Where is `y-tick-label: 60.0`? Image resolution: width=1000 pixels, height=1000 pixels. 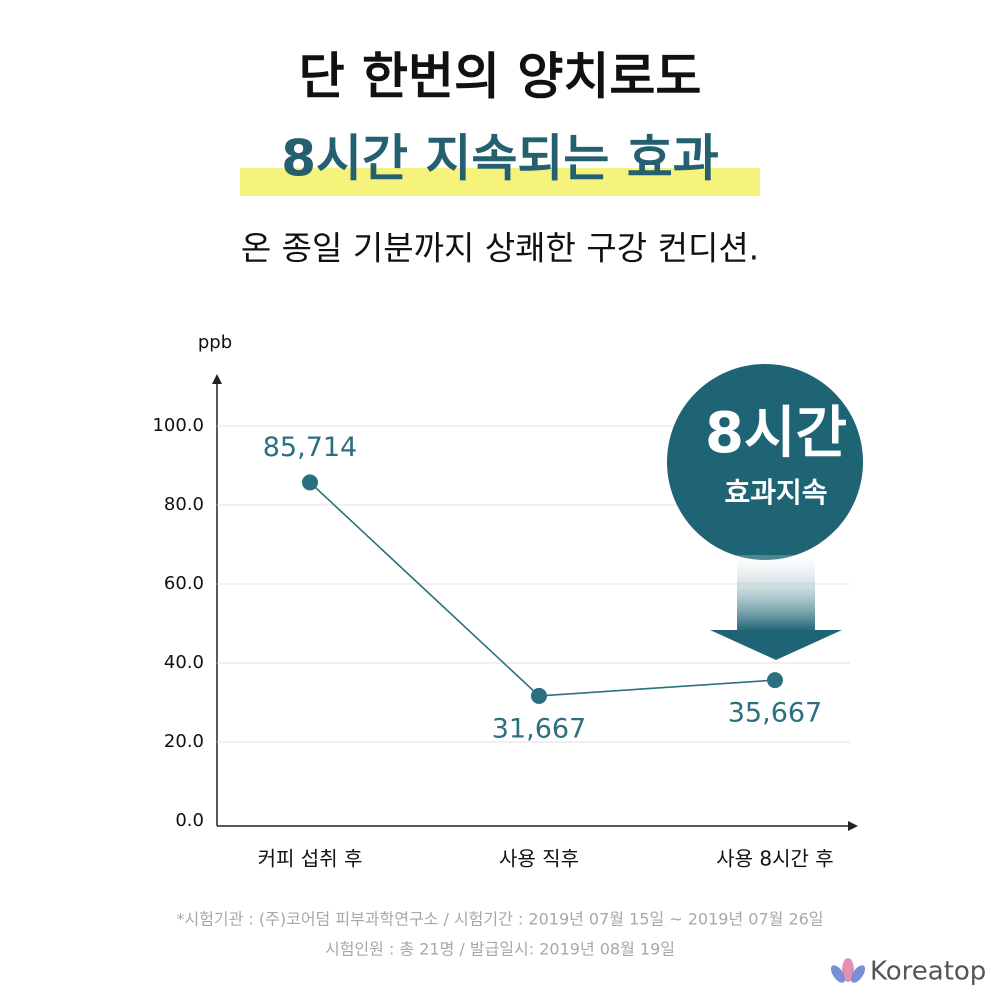
y-tick-label: 60.0 is located at coordinates (184, 583).